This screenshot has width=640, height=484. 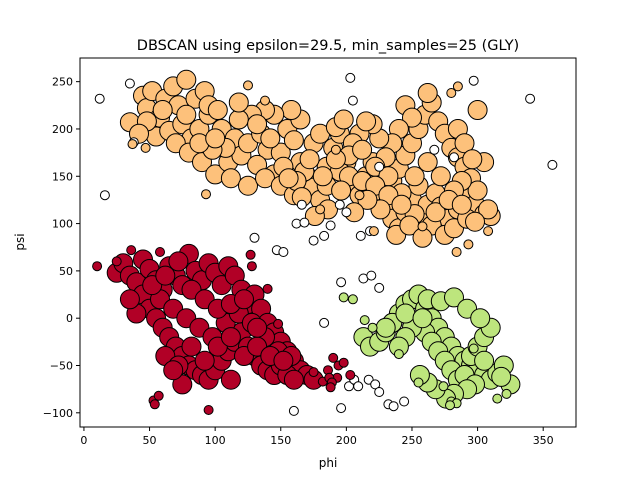 I want to click on y-tick-label: 100, so click(x=62, y=224).